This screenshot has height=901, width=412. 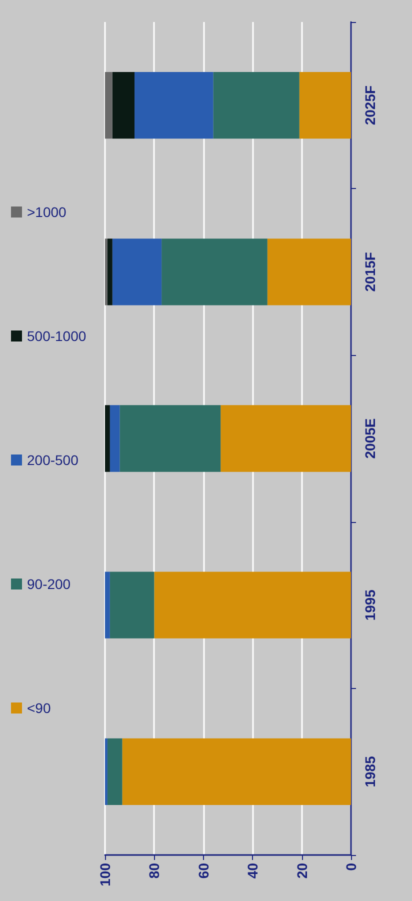 I want to click on x-tick-label: 100, so click(x=105, y=874).